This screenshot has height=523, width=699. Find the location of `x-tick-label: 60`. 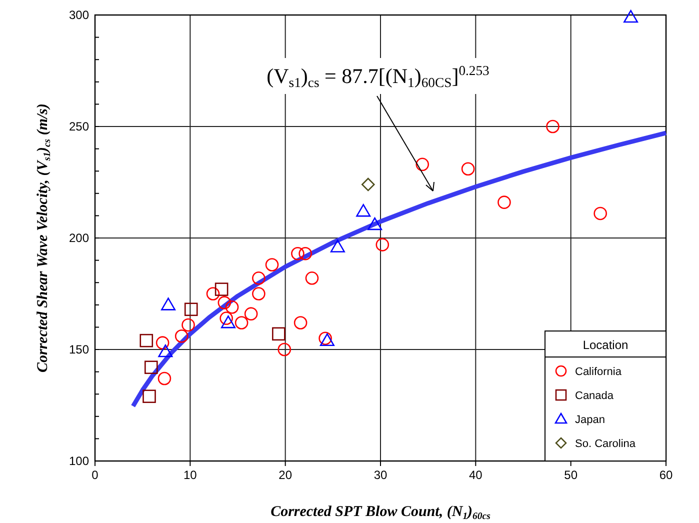

x-tick-label: 60 is located at coordinates (666, 475).